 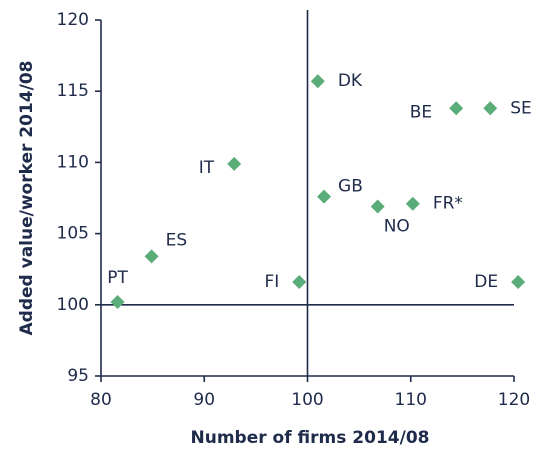 I want to click on x-tick-label: 80, so click(x=101, y=400).